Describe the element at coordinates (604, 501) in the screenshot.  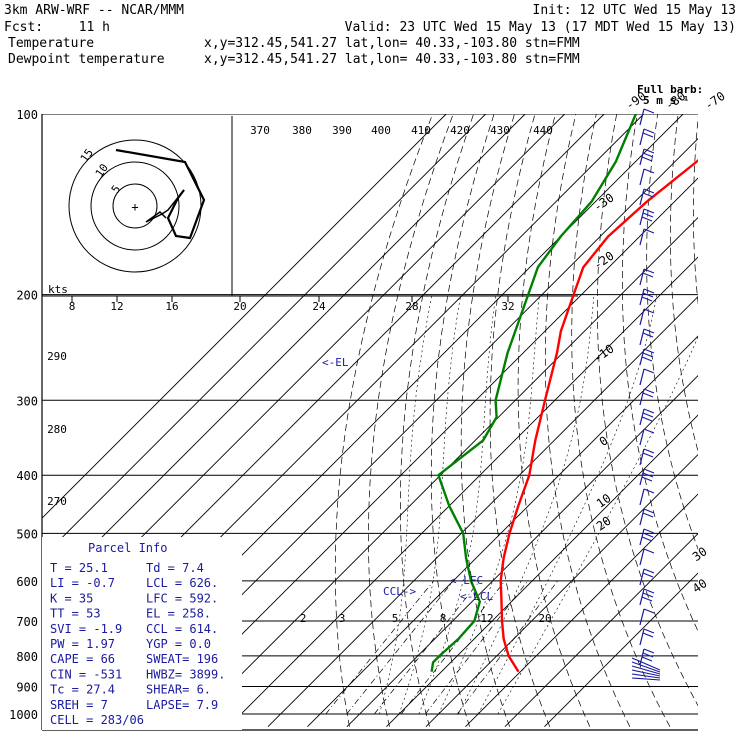
I see `isotherm-label: 10` at that location.